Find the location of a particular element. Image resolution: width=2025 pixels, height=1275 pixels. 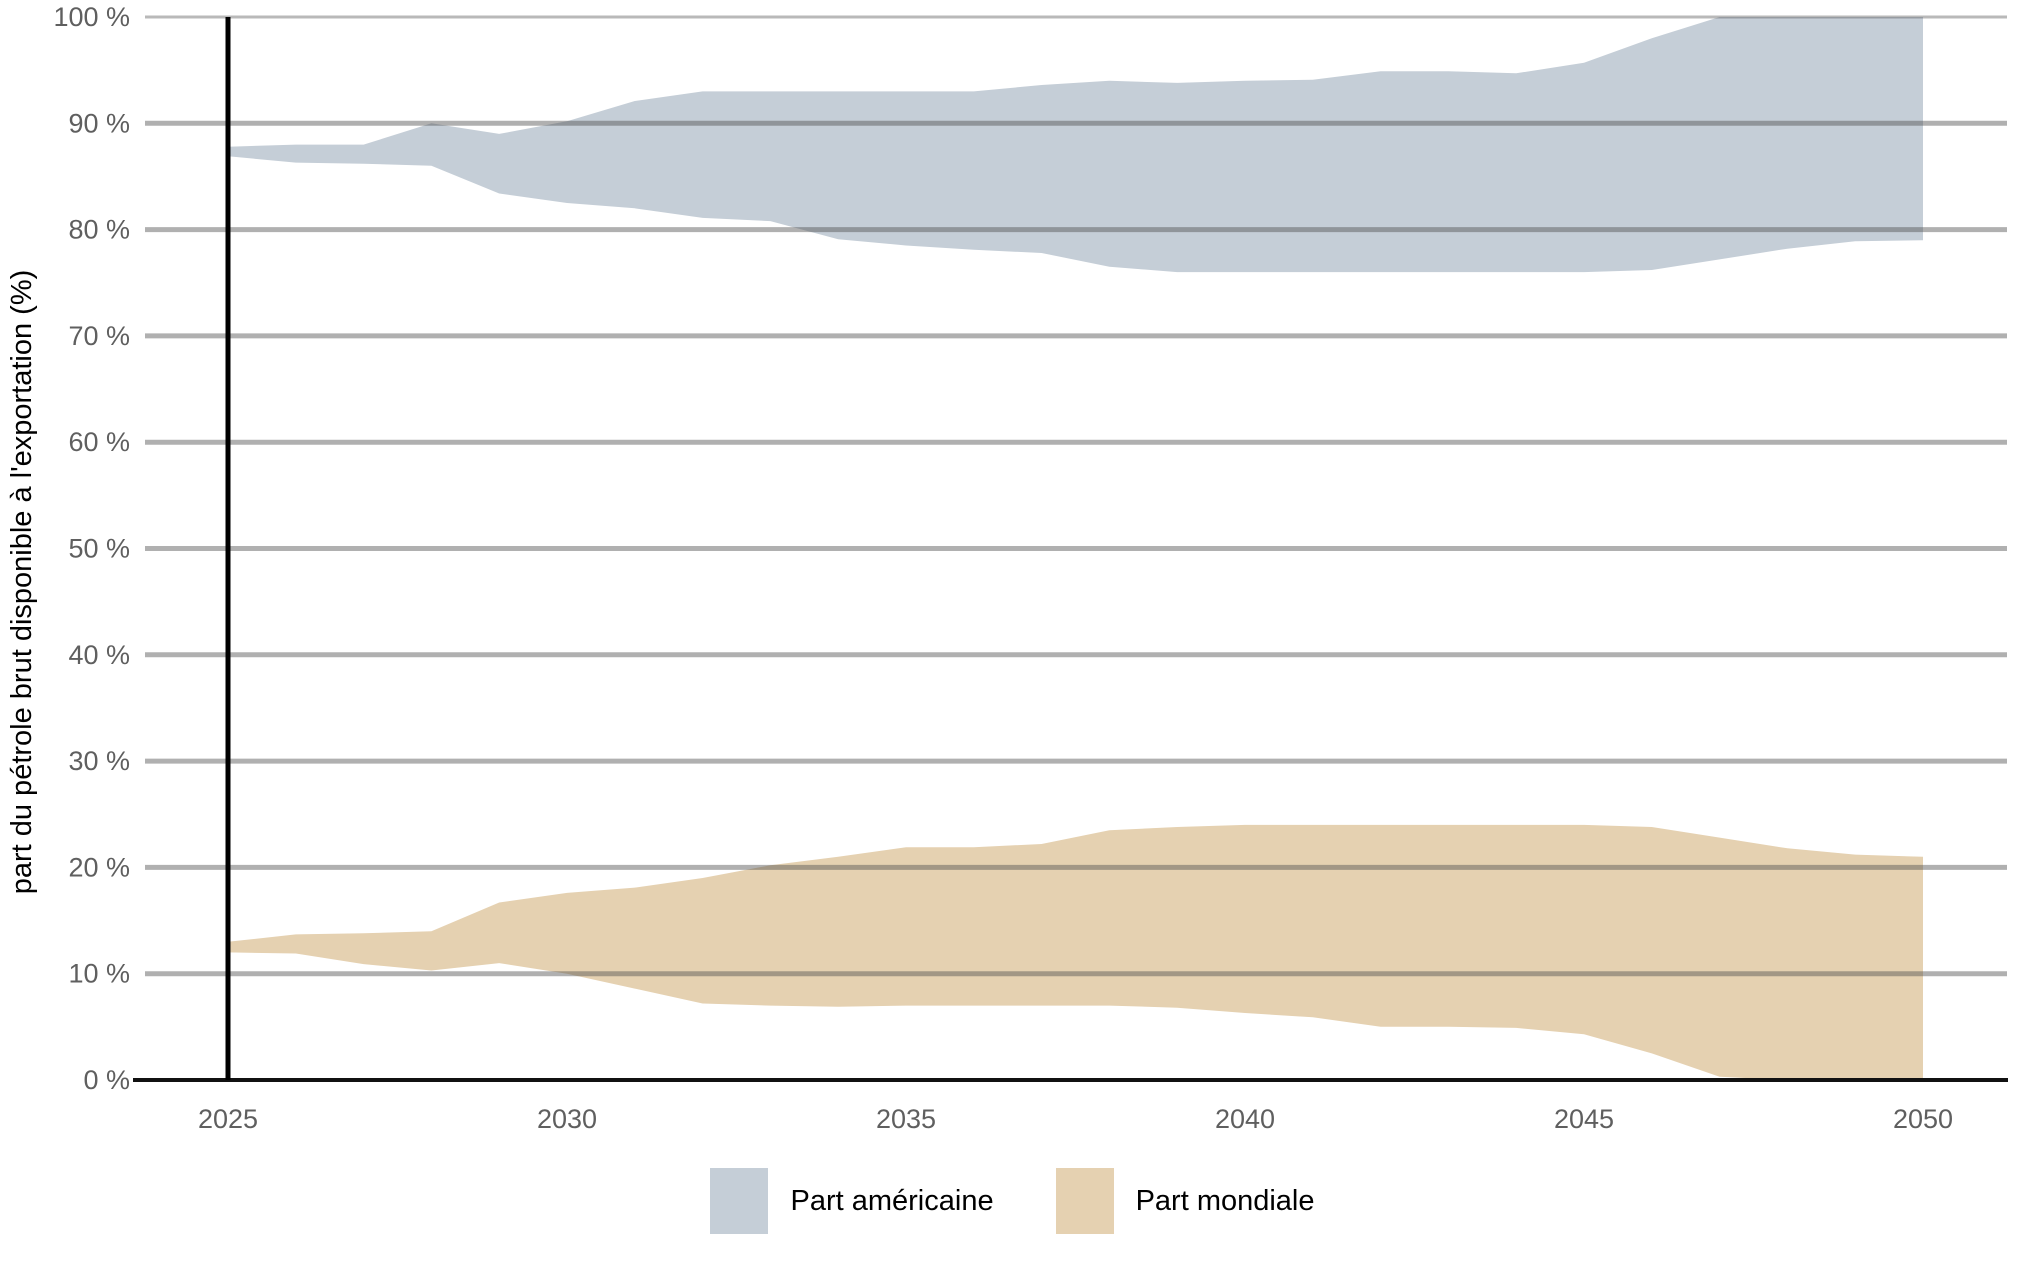

x-tick-label-2025: 2025 is located at coordinates (228, 1119).